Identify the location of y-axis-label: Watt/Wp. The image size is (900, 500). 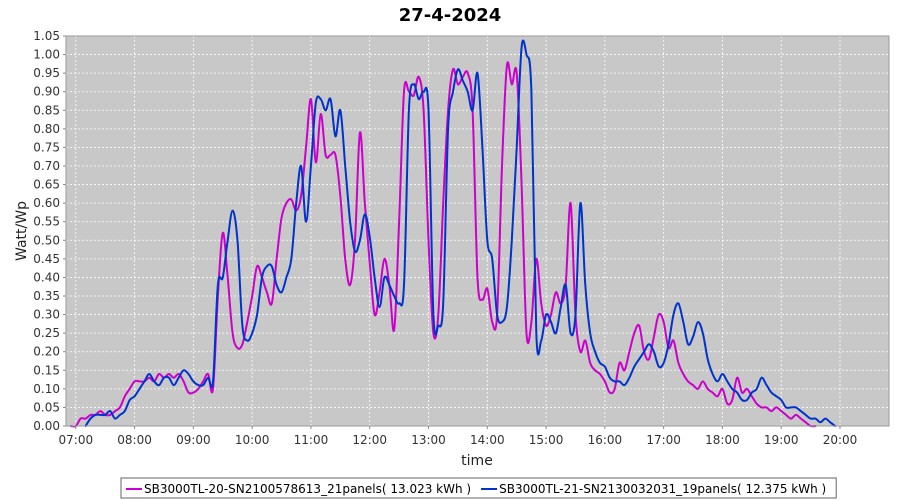
(22, 231).